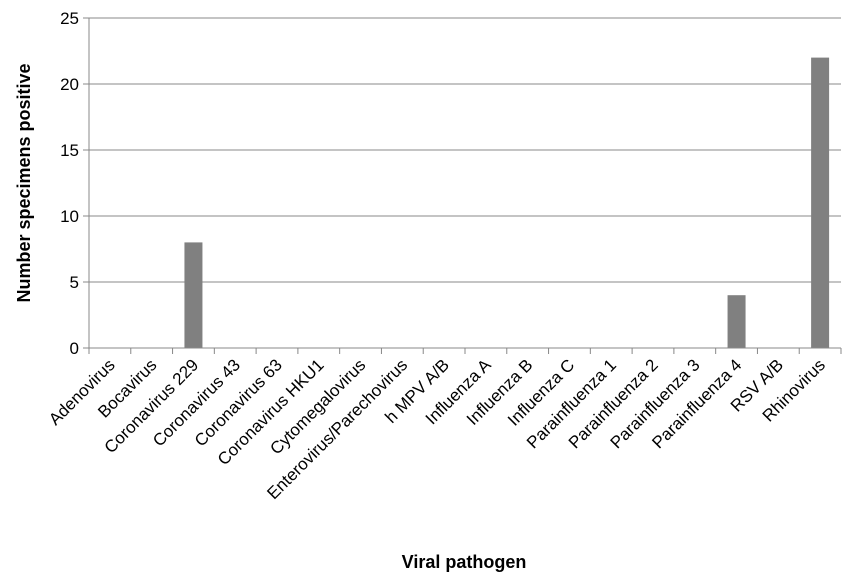 The image size is (843, 577). I want to click on y-axis-title: Number specimens positive, so click(24, 182).